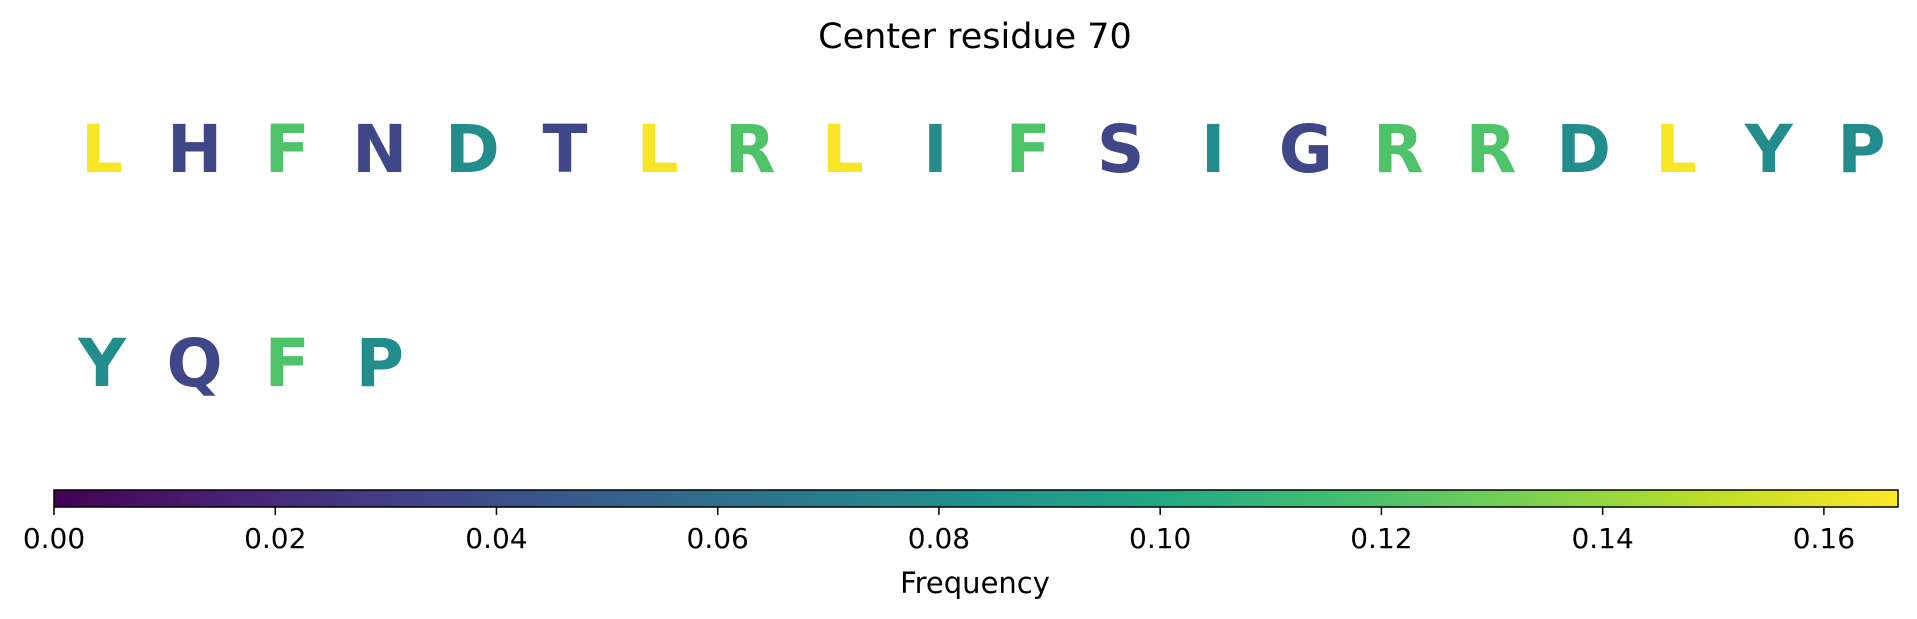  Describe the element at coordinates (564, 149) in the screenshot. I see `residue-letter: T` at that location.